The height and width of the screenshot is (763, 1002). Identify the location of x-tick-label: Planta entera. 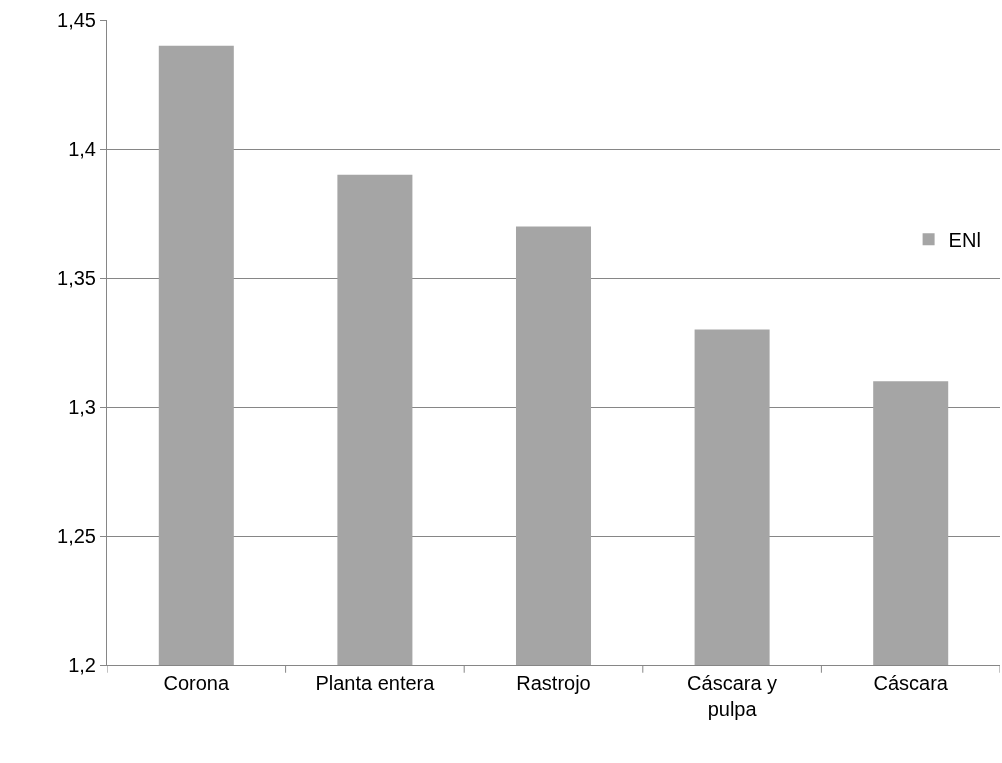
(375, 683).